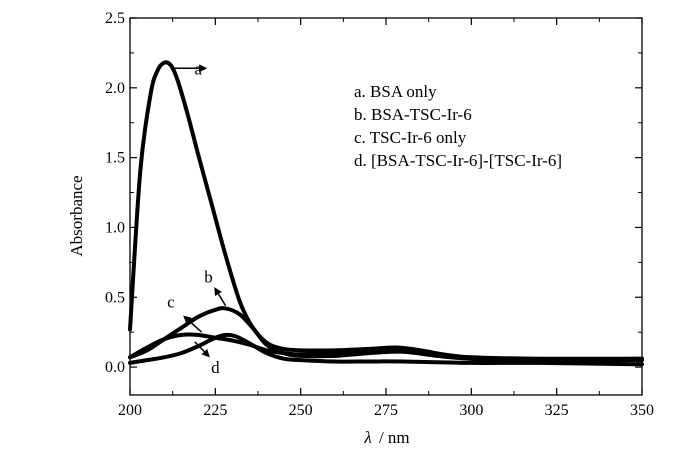 This screenshot has height=471, width=700. I want to click on series-line-c, so click(386, 346).